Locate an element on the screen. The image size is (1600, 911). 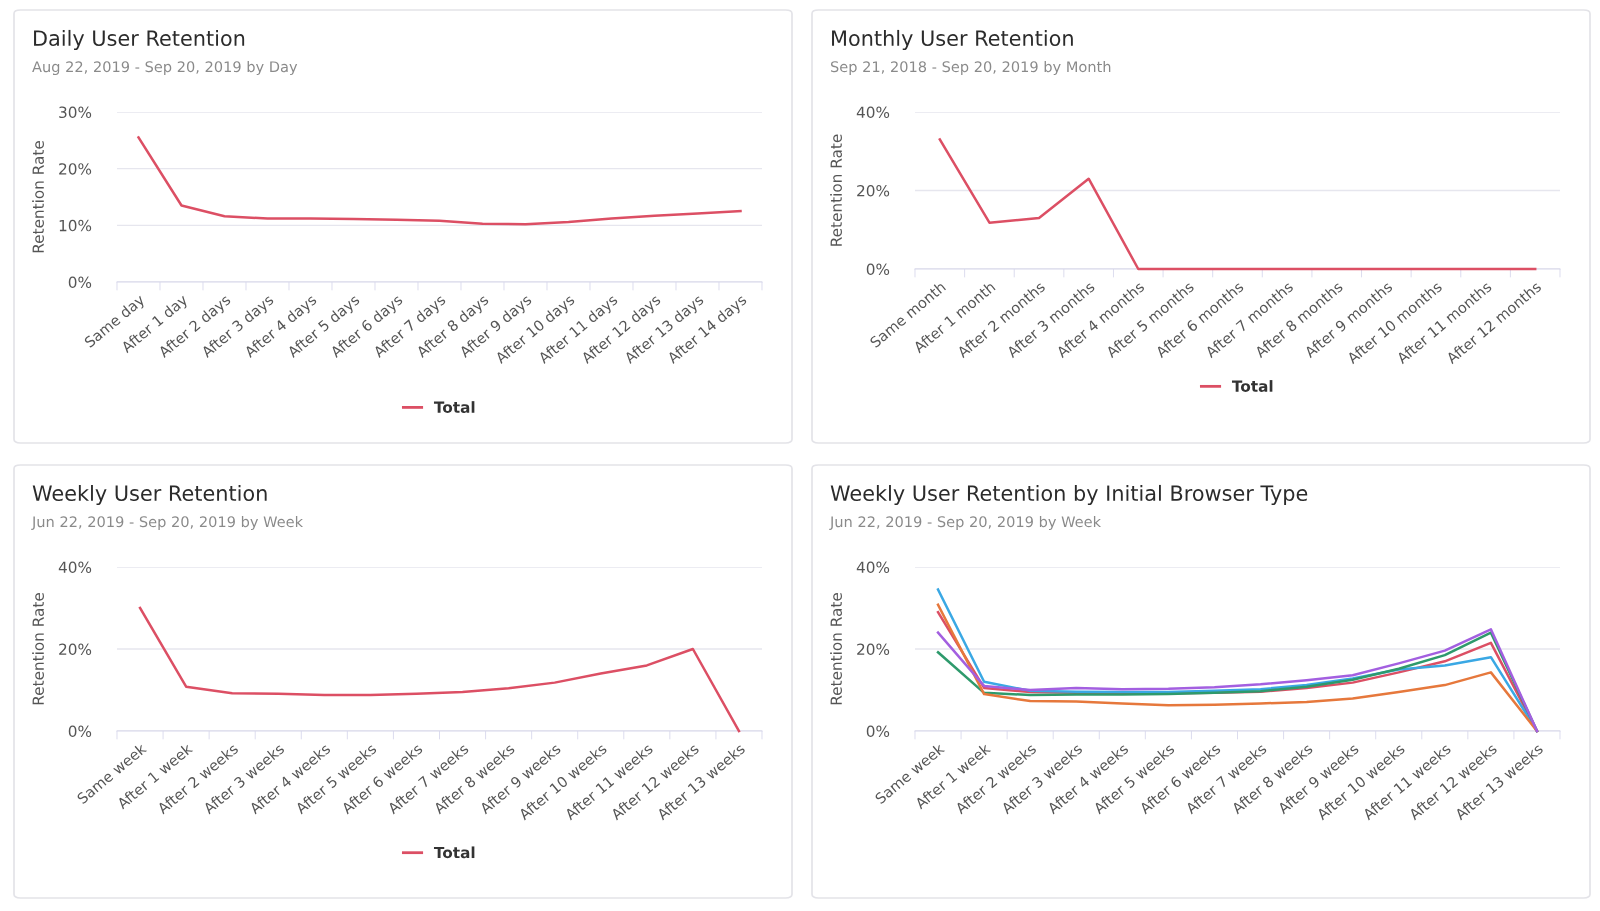
y-tick-label: 30% is located at coordinates (75, 112).